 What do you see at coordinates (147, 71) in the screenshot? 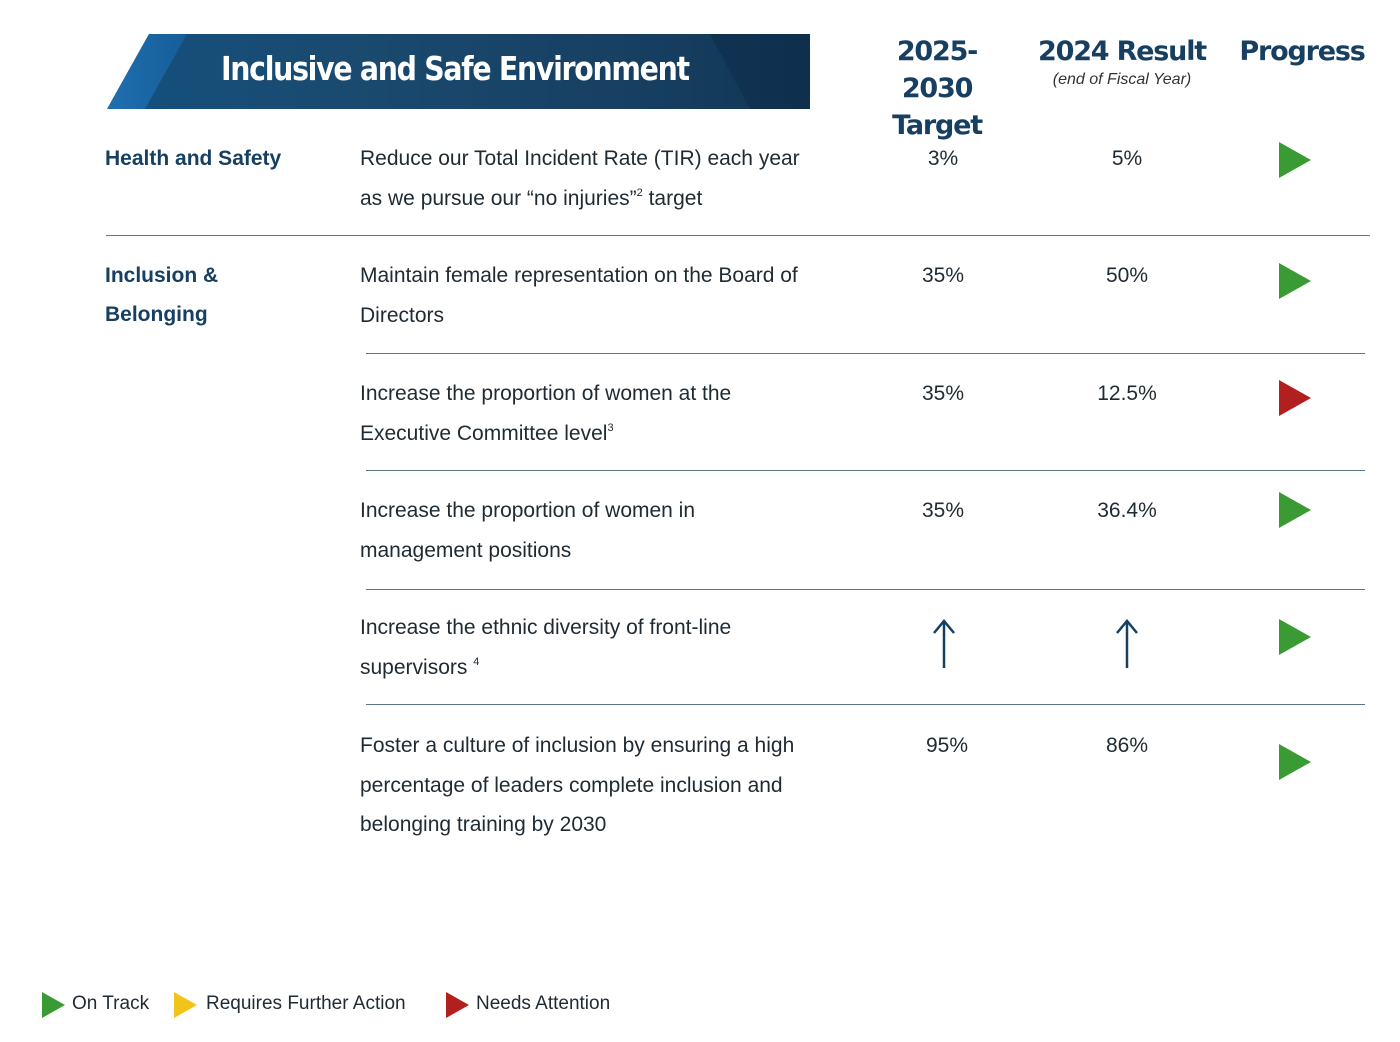
I see `banner-accent-stripe` at bounding box center [147, 71].